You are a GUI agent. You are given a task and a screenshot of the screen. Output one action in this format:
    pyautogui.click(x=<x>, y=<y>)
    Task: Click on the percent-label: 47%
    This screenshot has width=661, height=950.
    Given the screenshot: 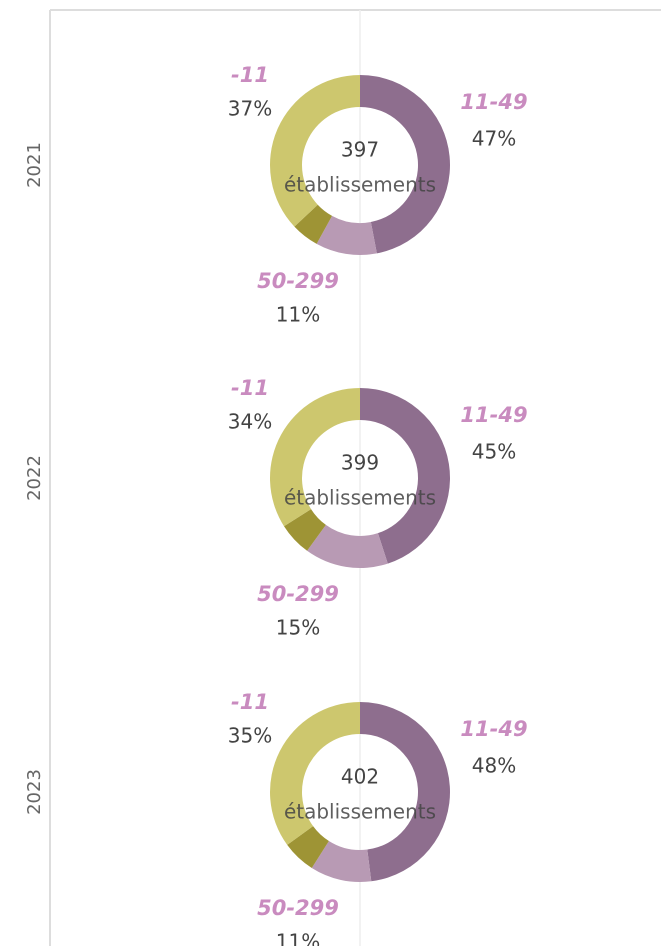 What is the action you would take?
    pyautogui.click(x=494, y=139)
    